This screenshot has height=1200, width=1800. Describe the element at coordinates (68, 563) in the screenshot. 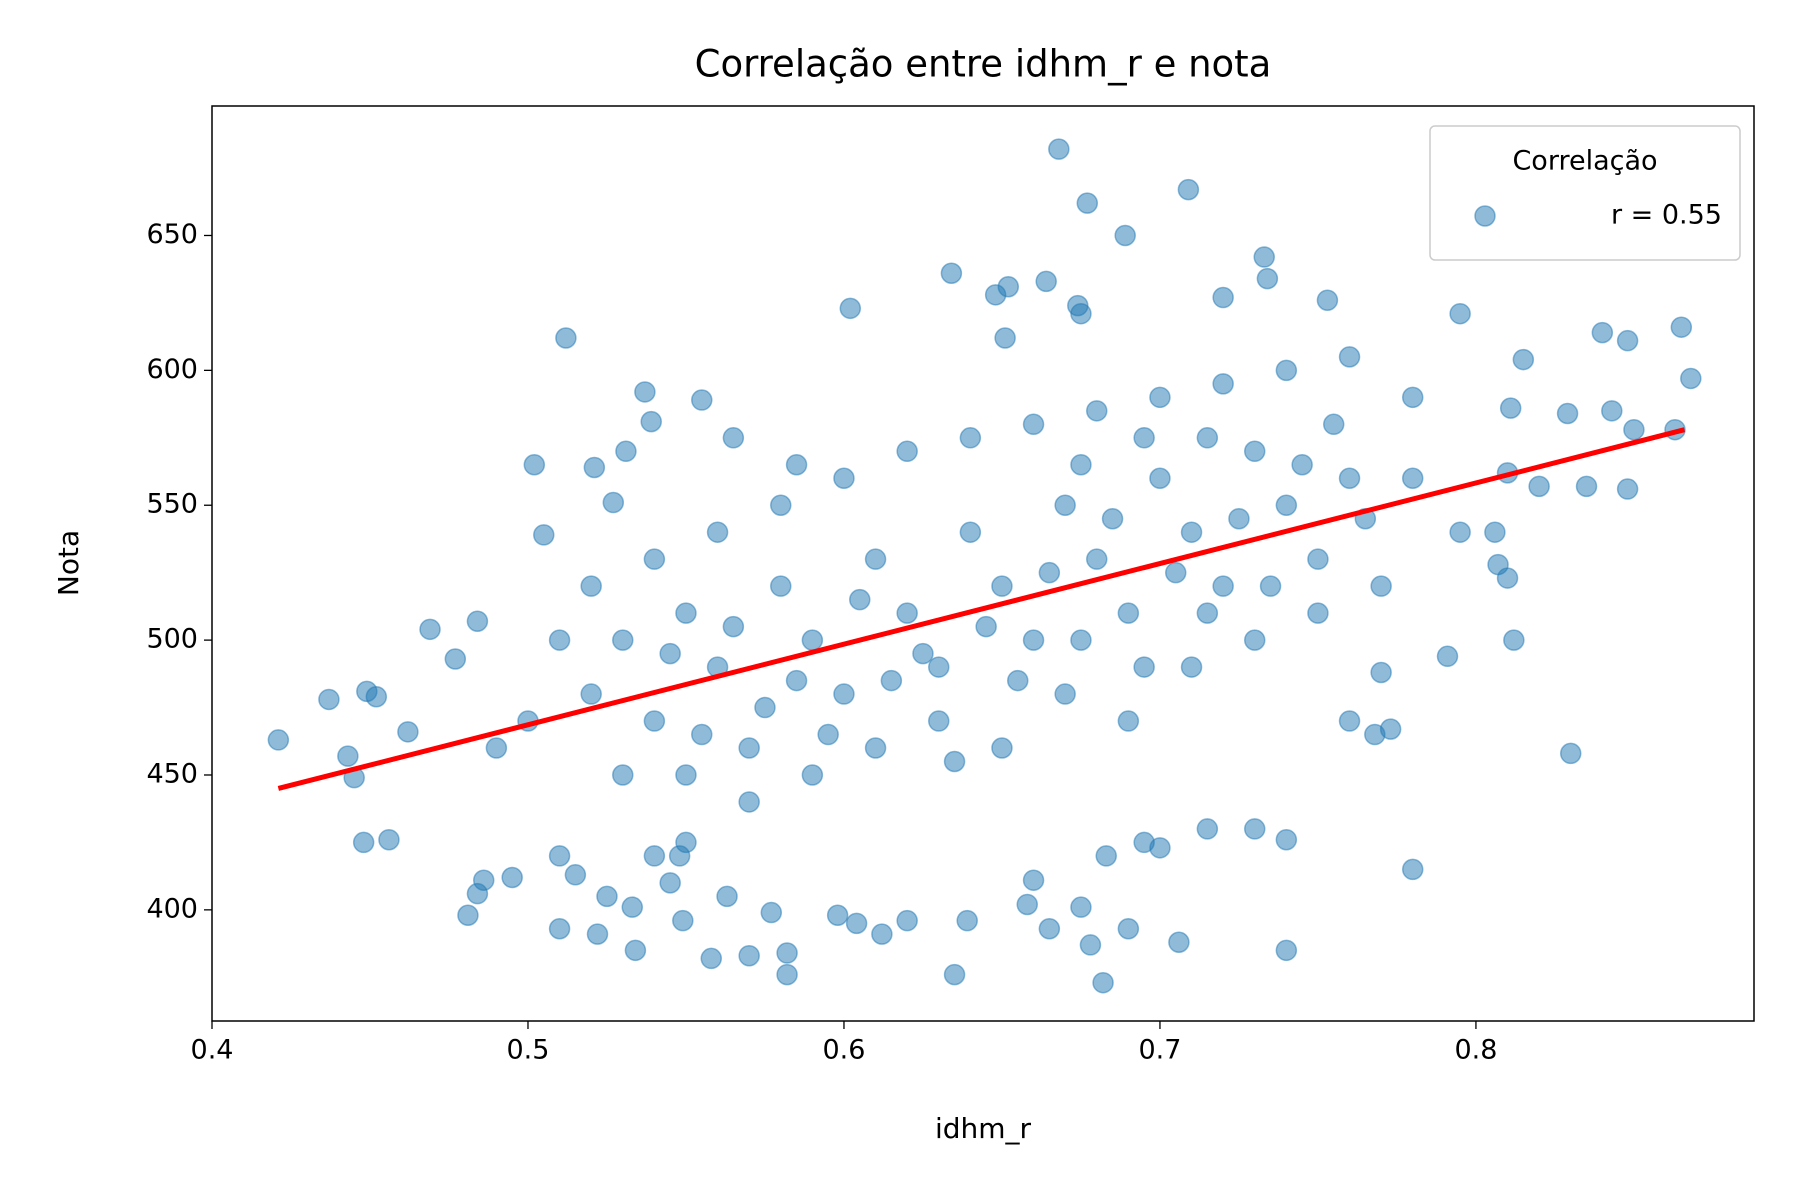

I see `y-axis-label: Nota` at that location.